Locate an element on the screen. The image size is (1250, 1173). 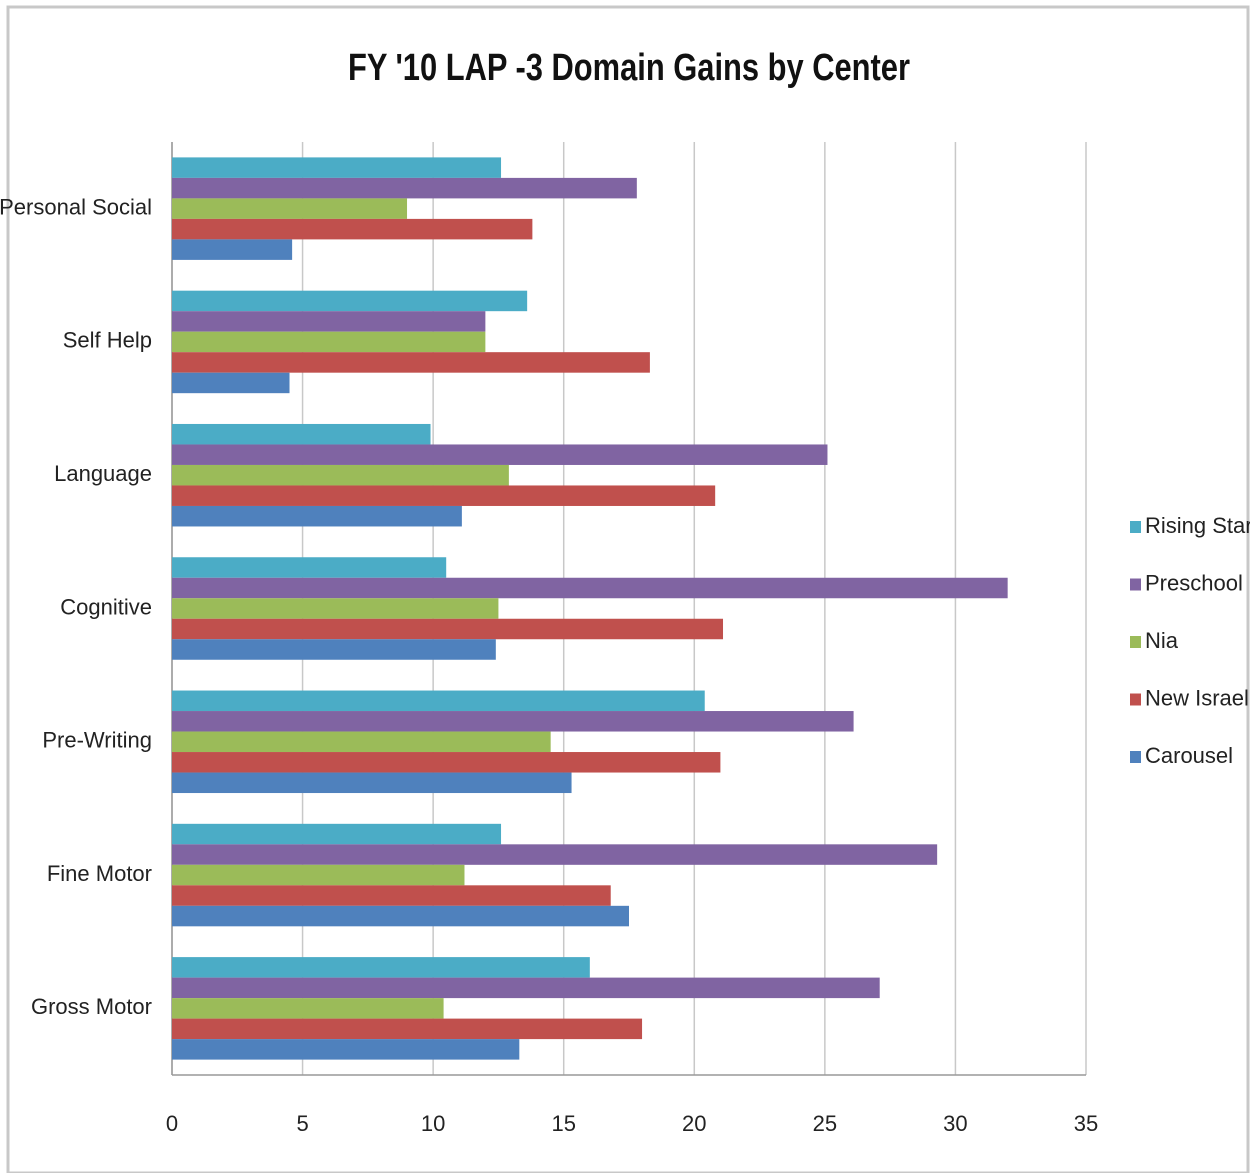
chart-title: FY '10 LAP -3 Domain Gains by Center is located at coordinates (629, 68).